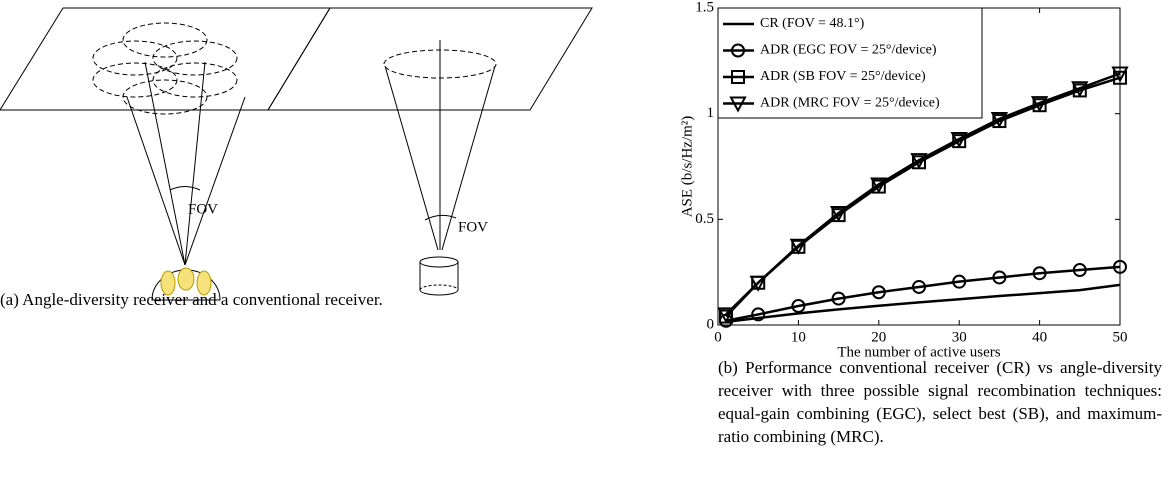 This screenshot has height=496, width=1170. I want to click on x-axis-label: The number of active users, so click(918, 352).